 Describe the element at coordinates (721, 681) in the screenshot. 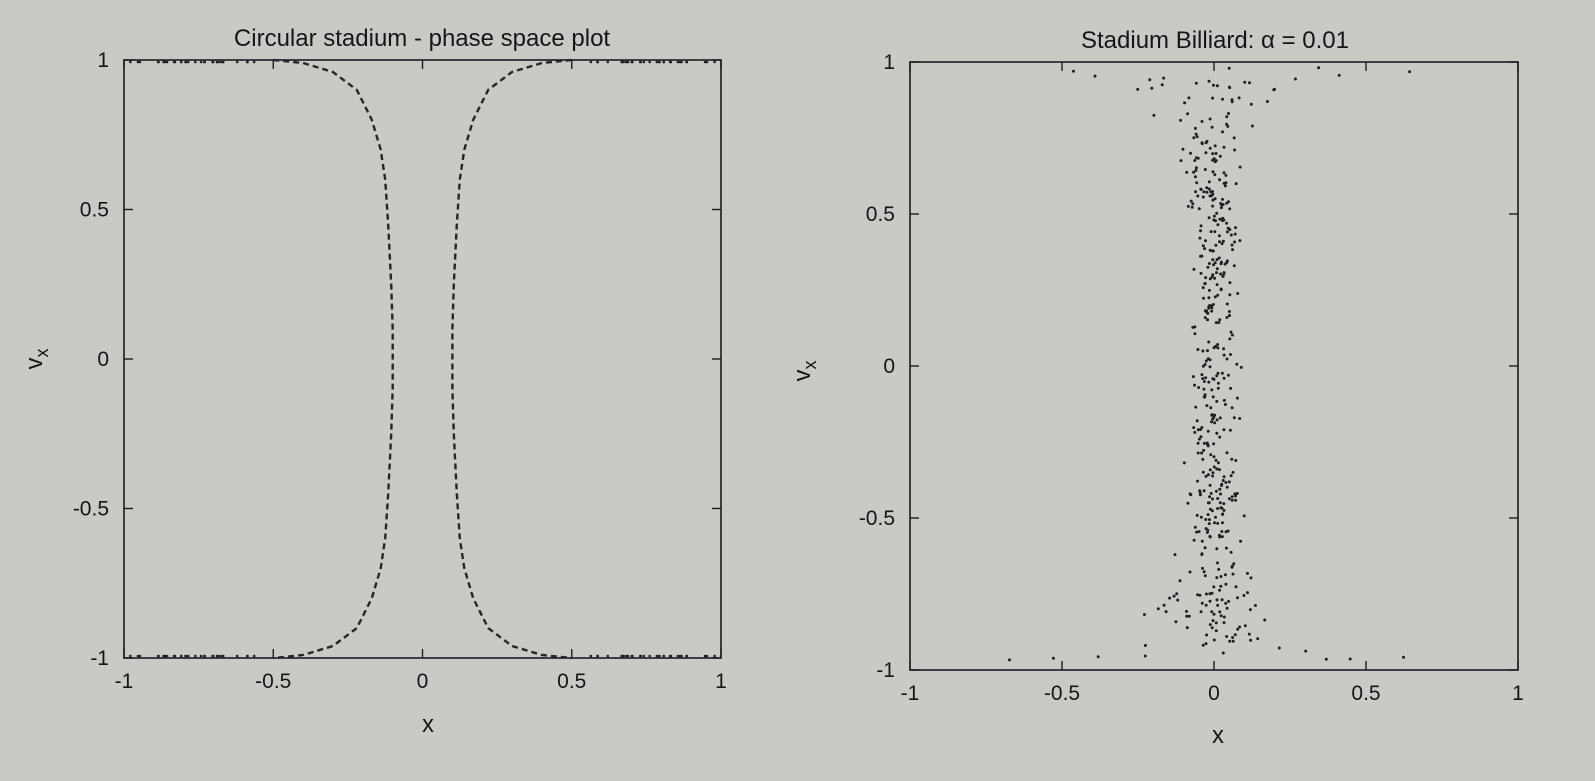

I see `x-tick-label: 1` at that location.